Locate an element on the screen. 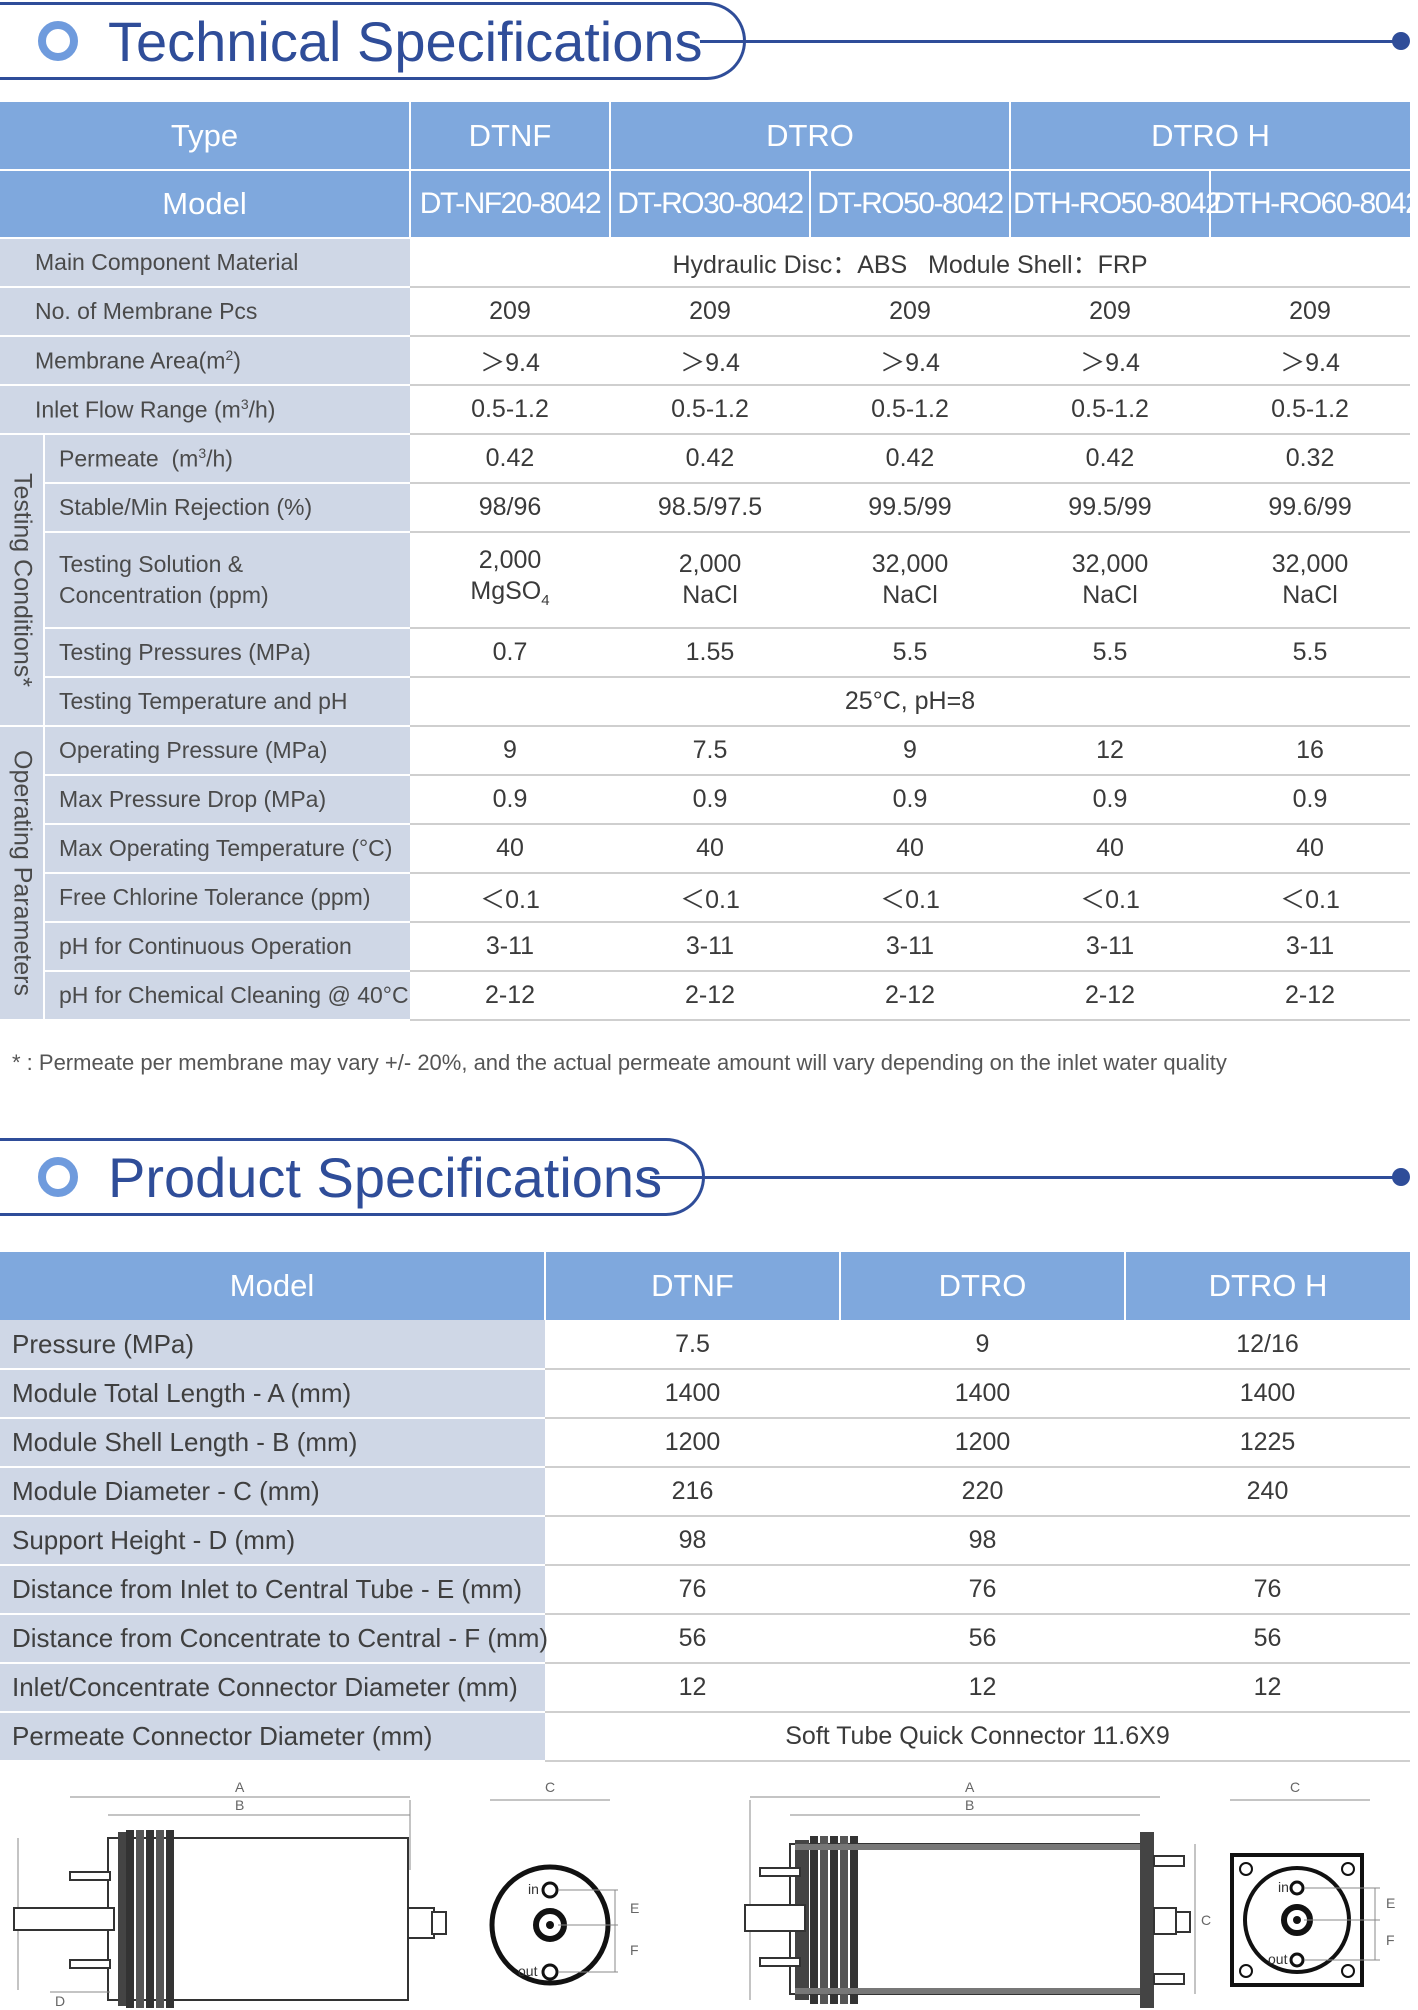  value-cell: 99.5/99 is located at coordinates (1110, 508).